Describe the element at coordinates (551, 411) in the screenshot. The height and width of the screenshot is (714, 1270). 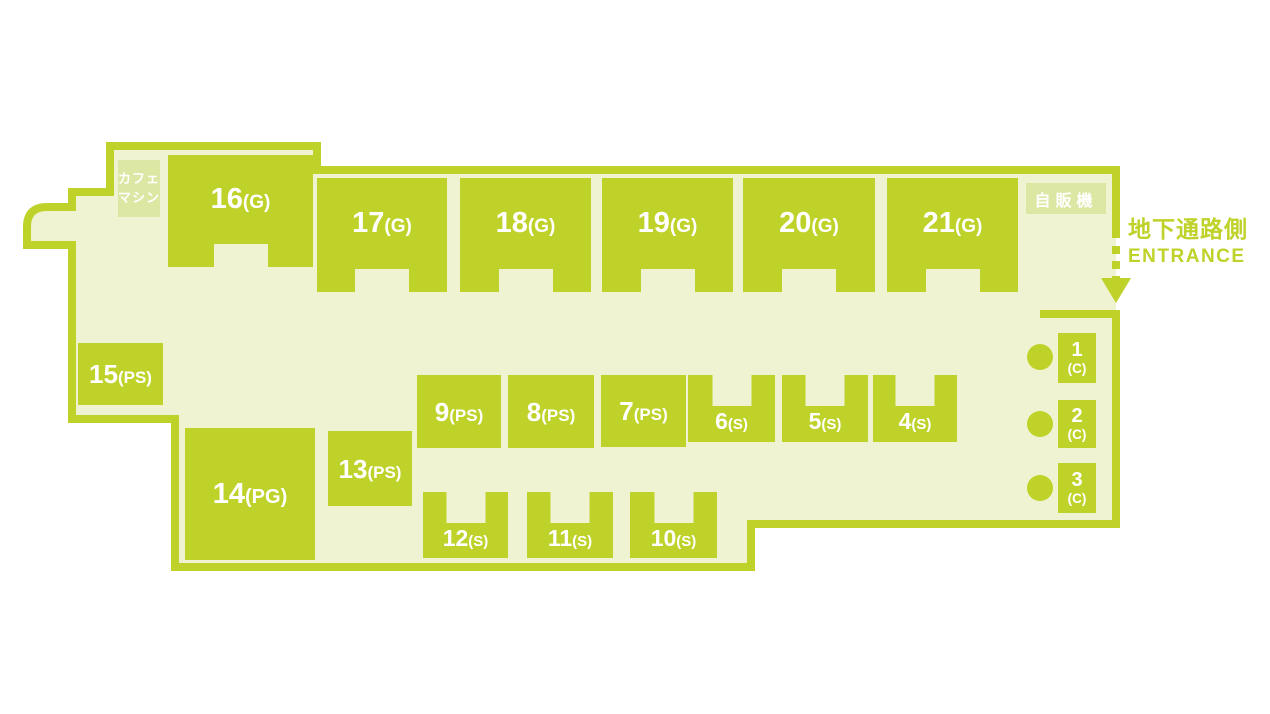
I see `seat-8-ps: 8(PS)` at that location.